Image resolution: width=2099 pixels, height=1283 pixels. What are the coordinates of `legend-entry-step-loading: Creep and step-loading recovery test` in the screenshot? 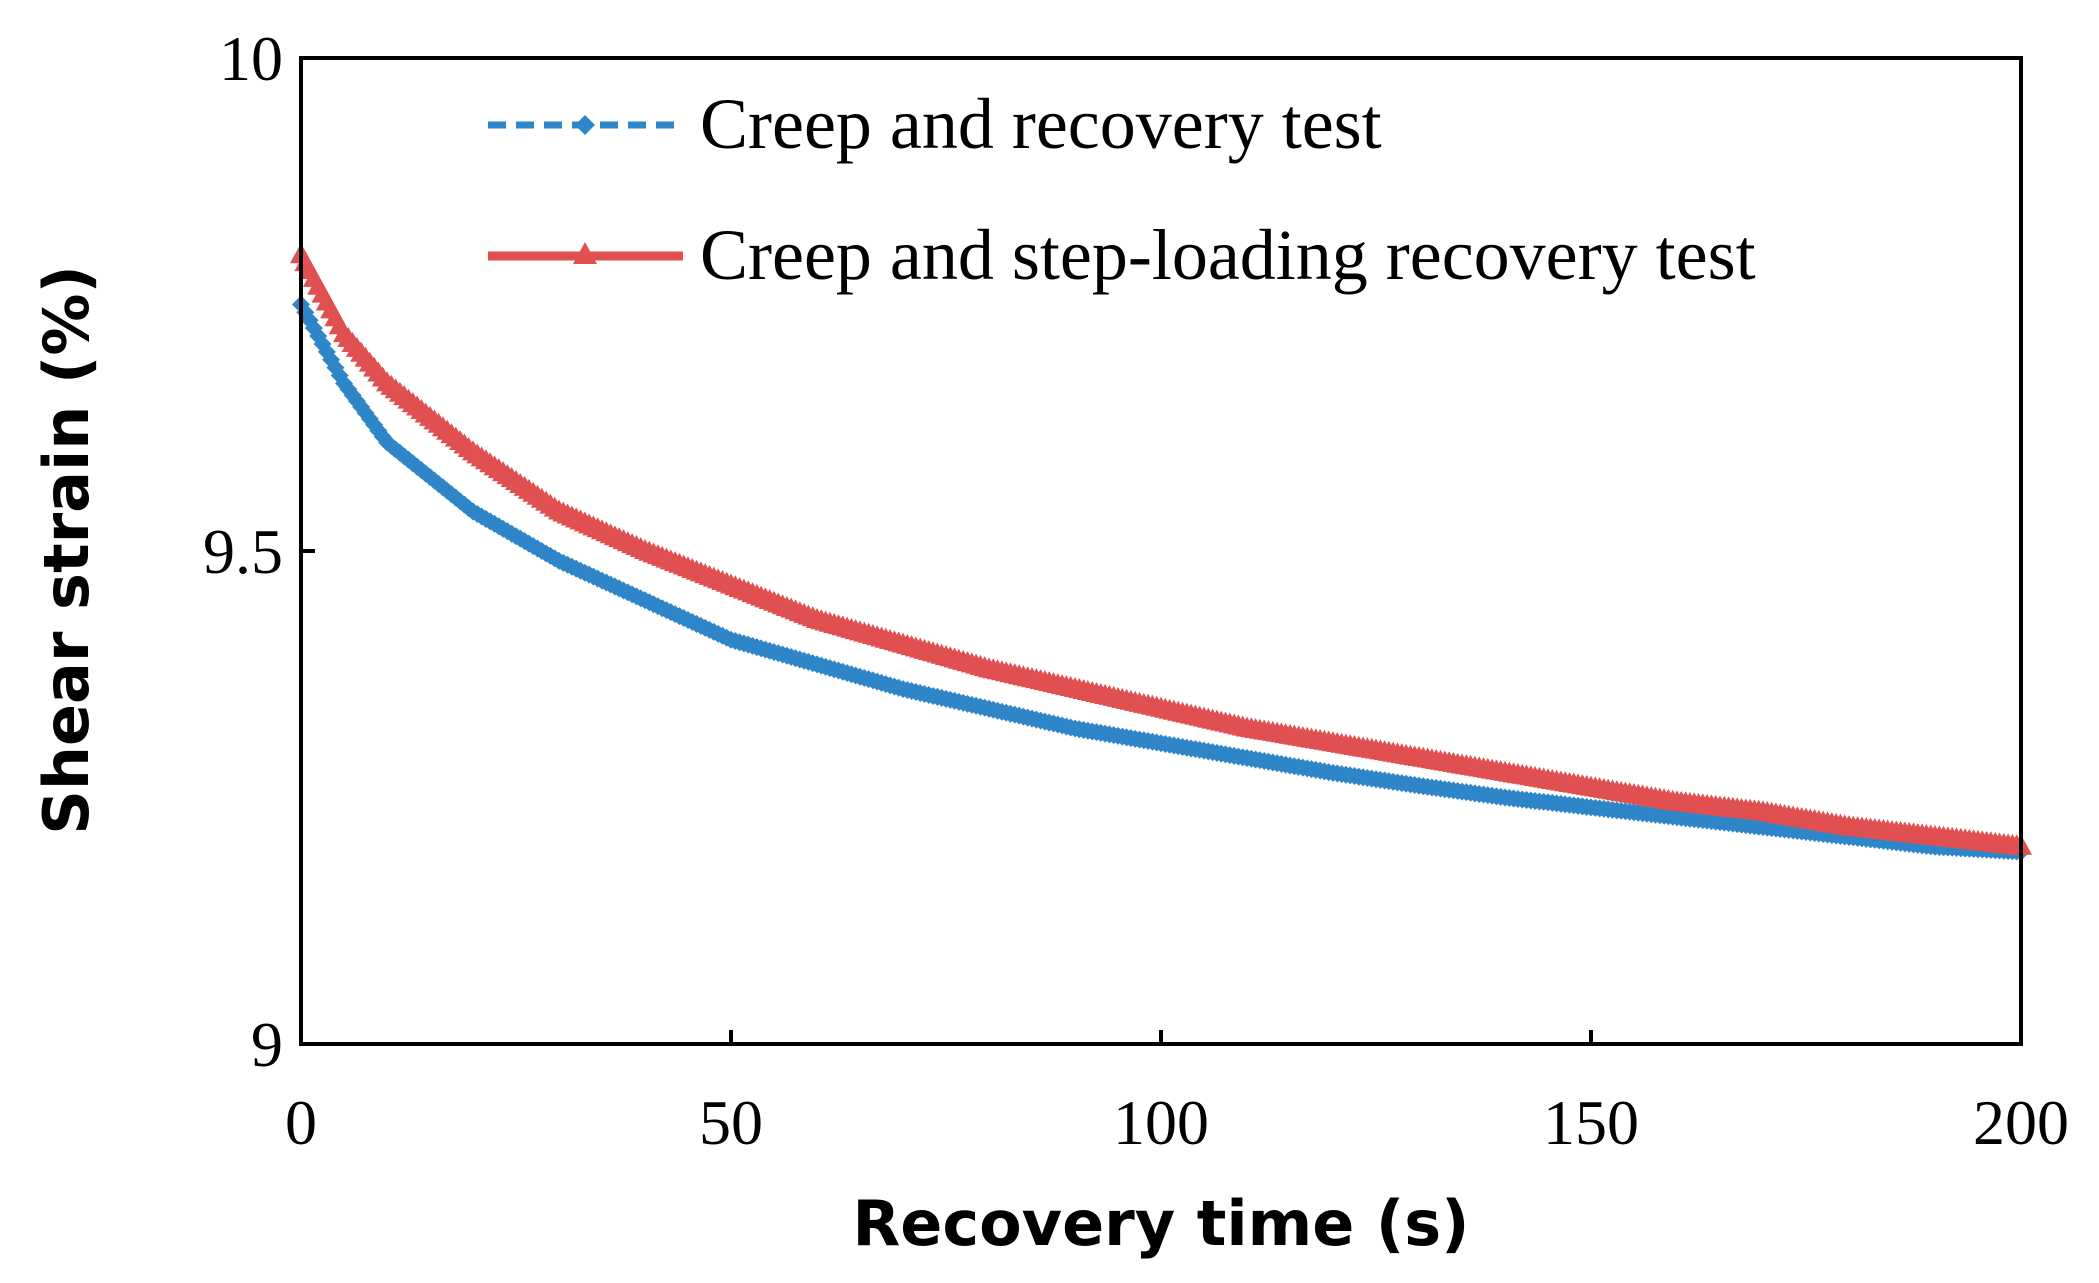 It's located at (1122, 255).